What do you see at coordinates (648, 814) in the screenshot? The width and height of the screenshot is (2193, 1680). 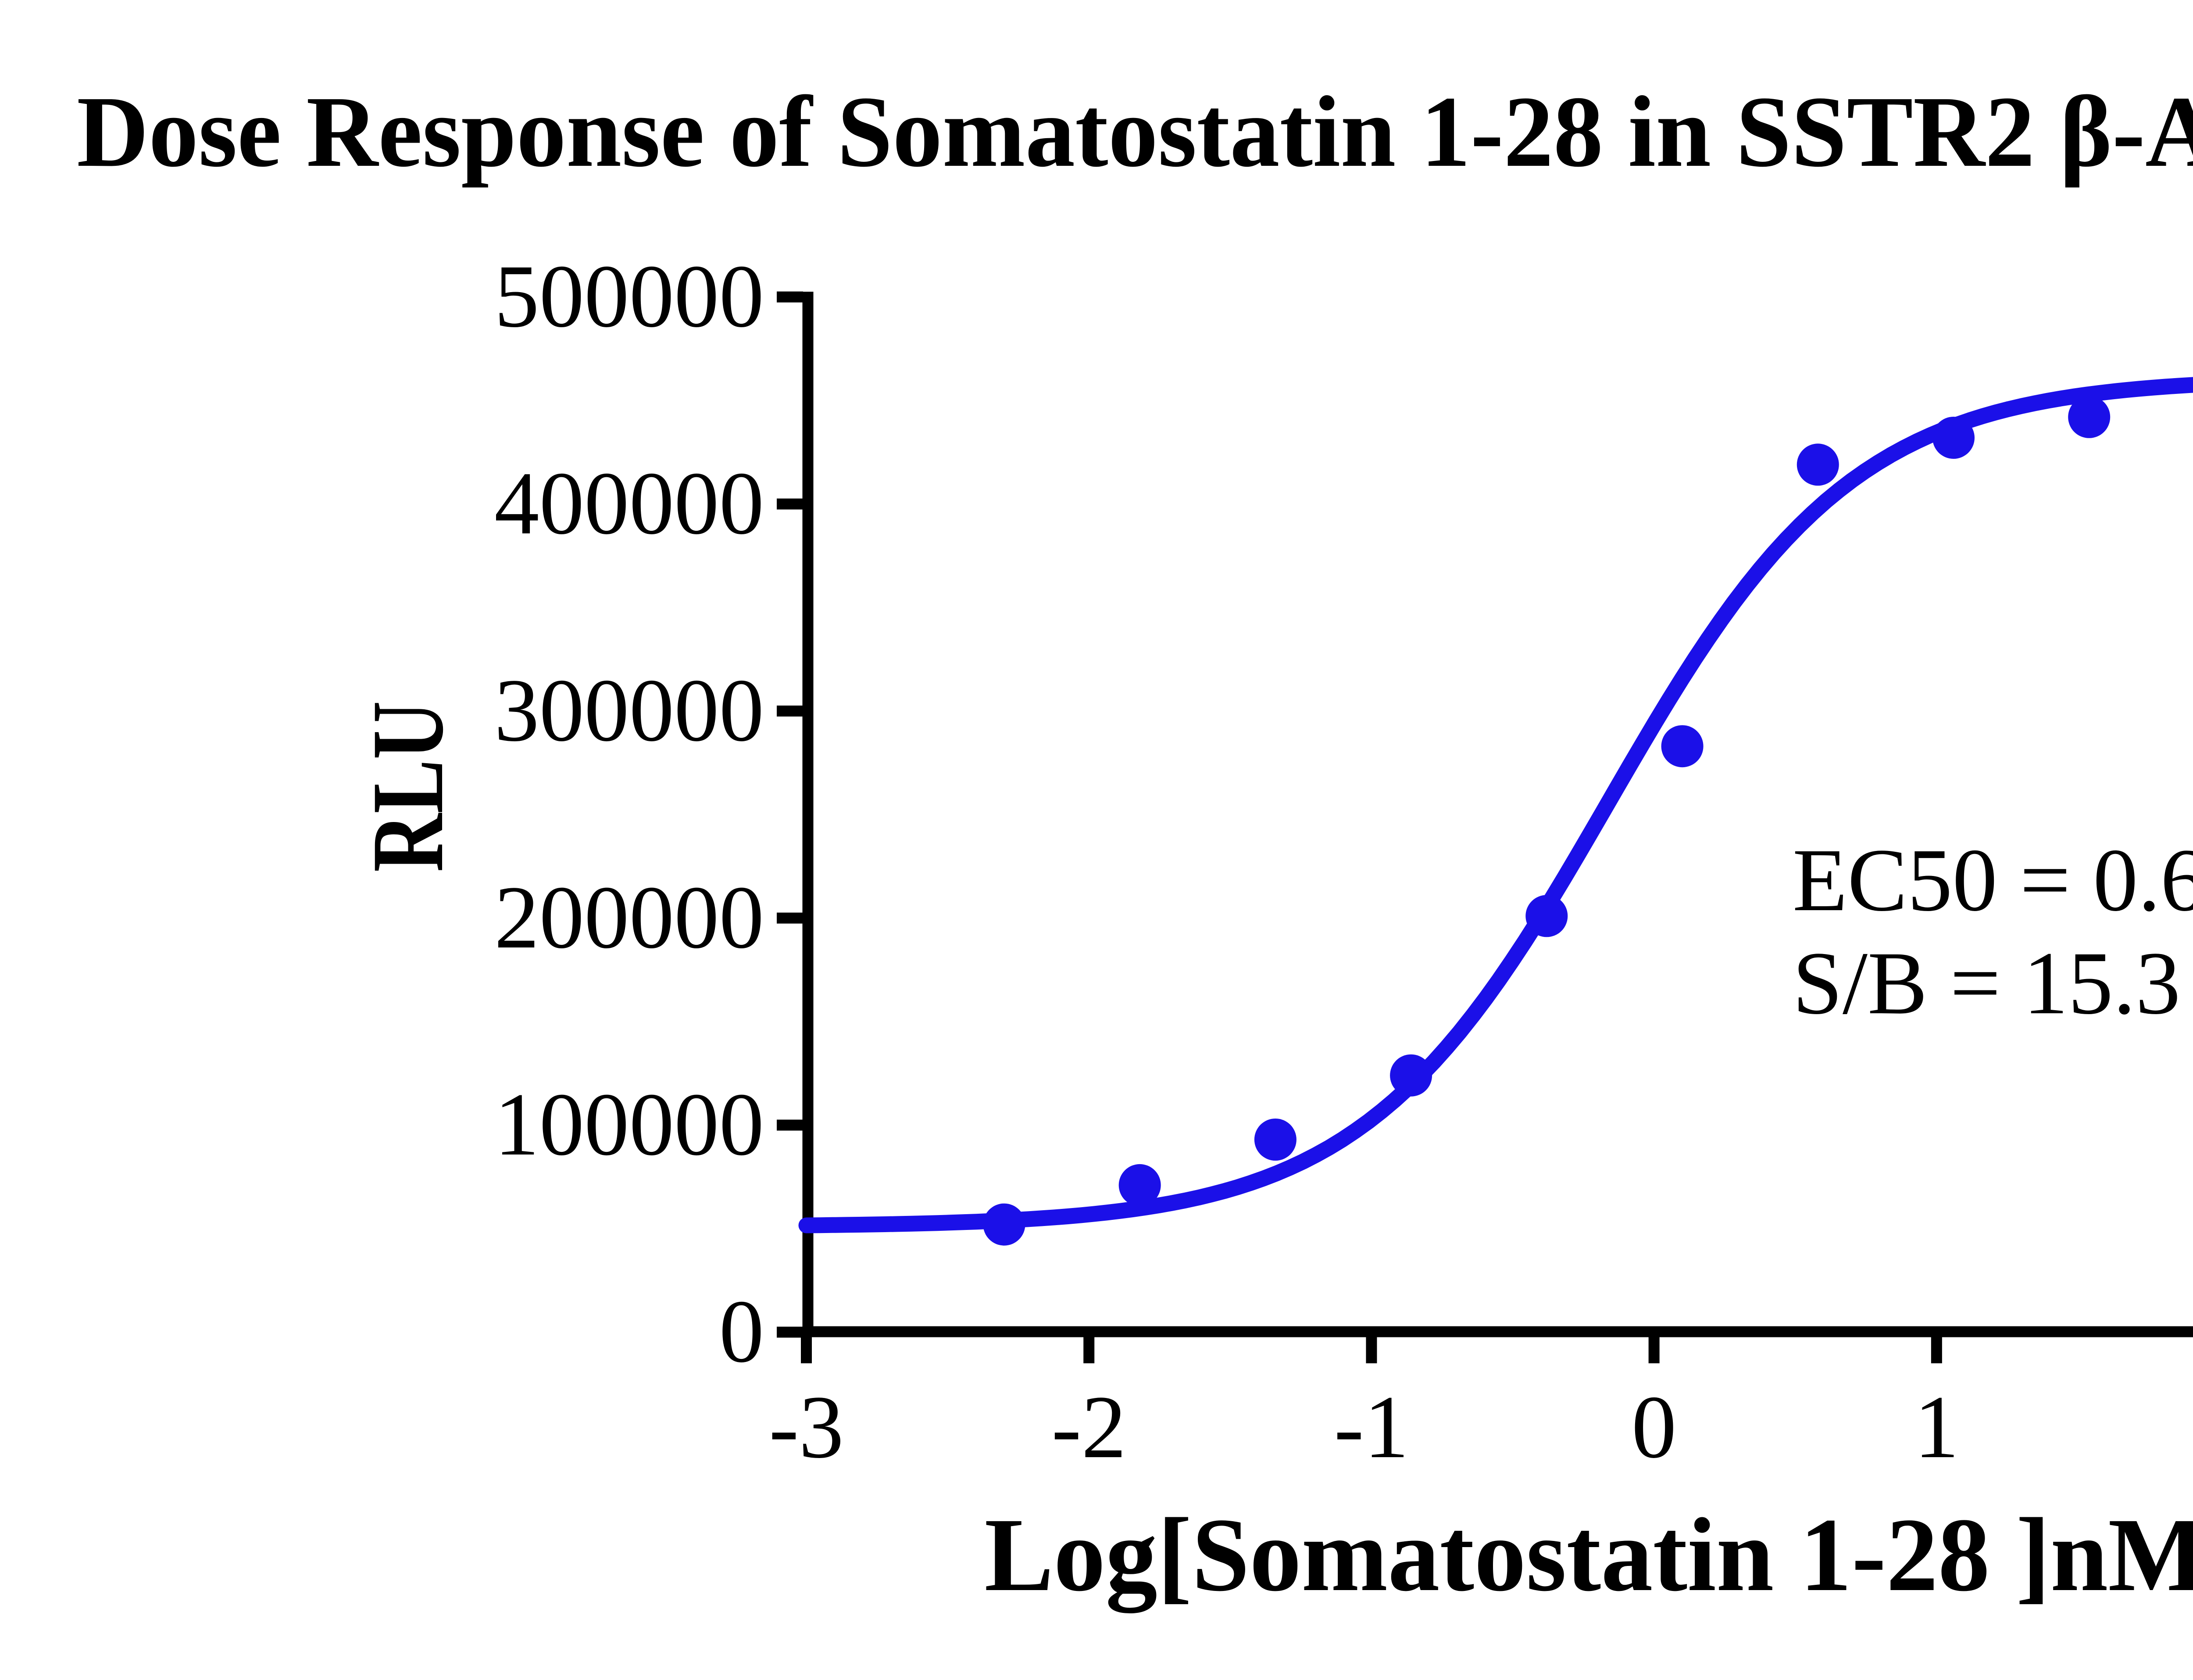 I see `y-axis-ticks: 0 100000 200000 300000 400000 500000` at bounding box center [648, 814].